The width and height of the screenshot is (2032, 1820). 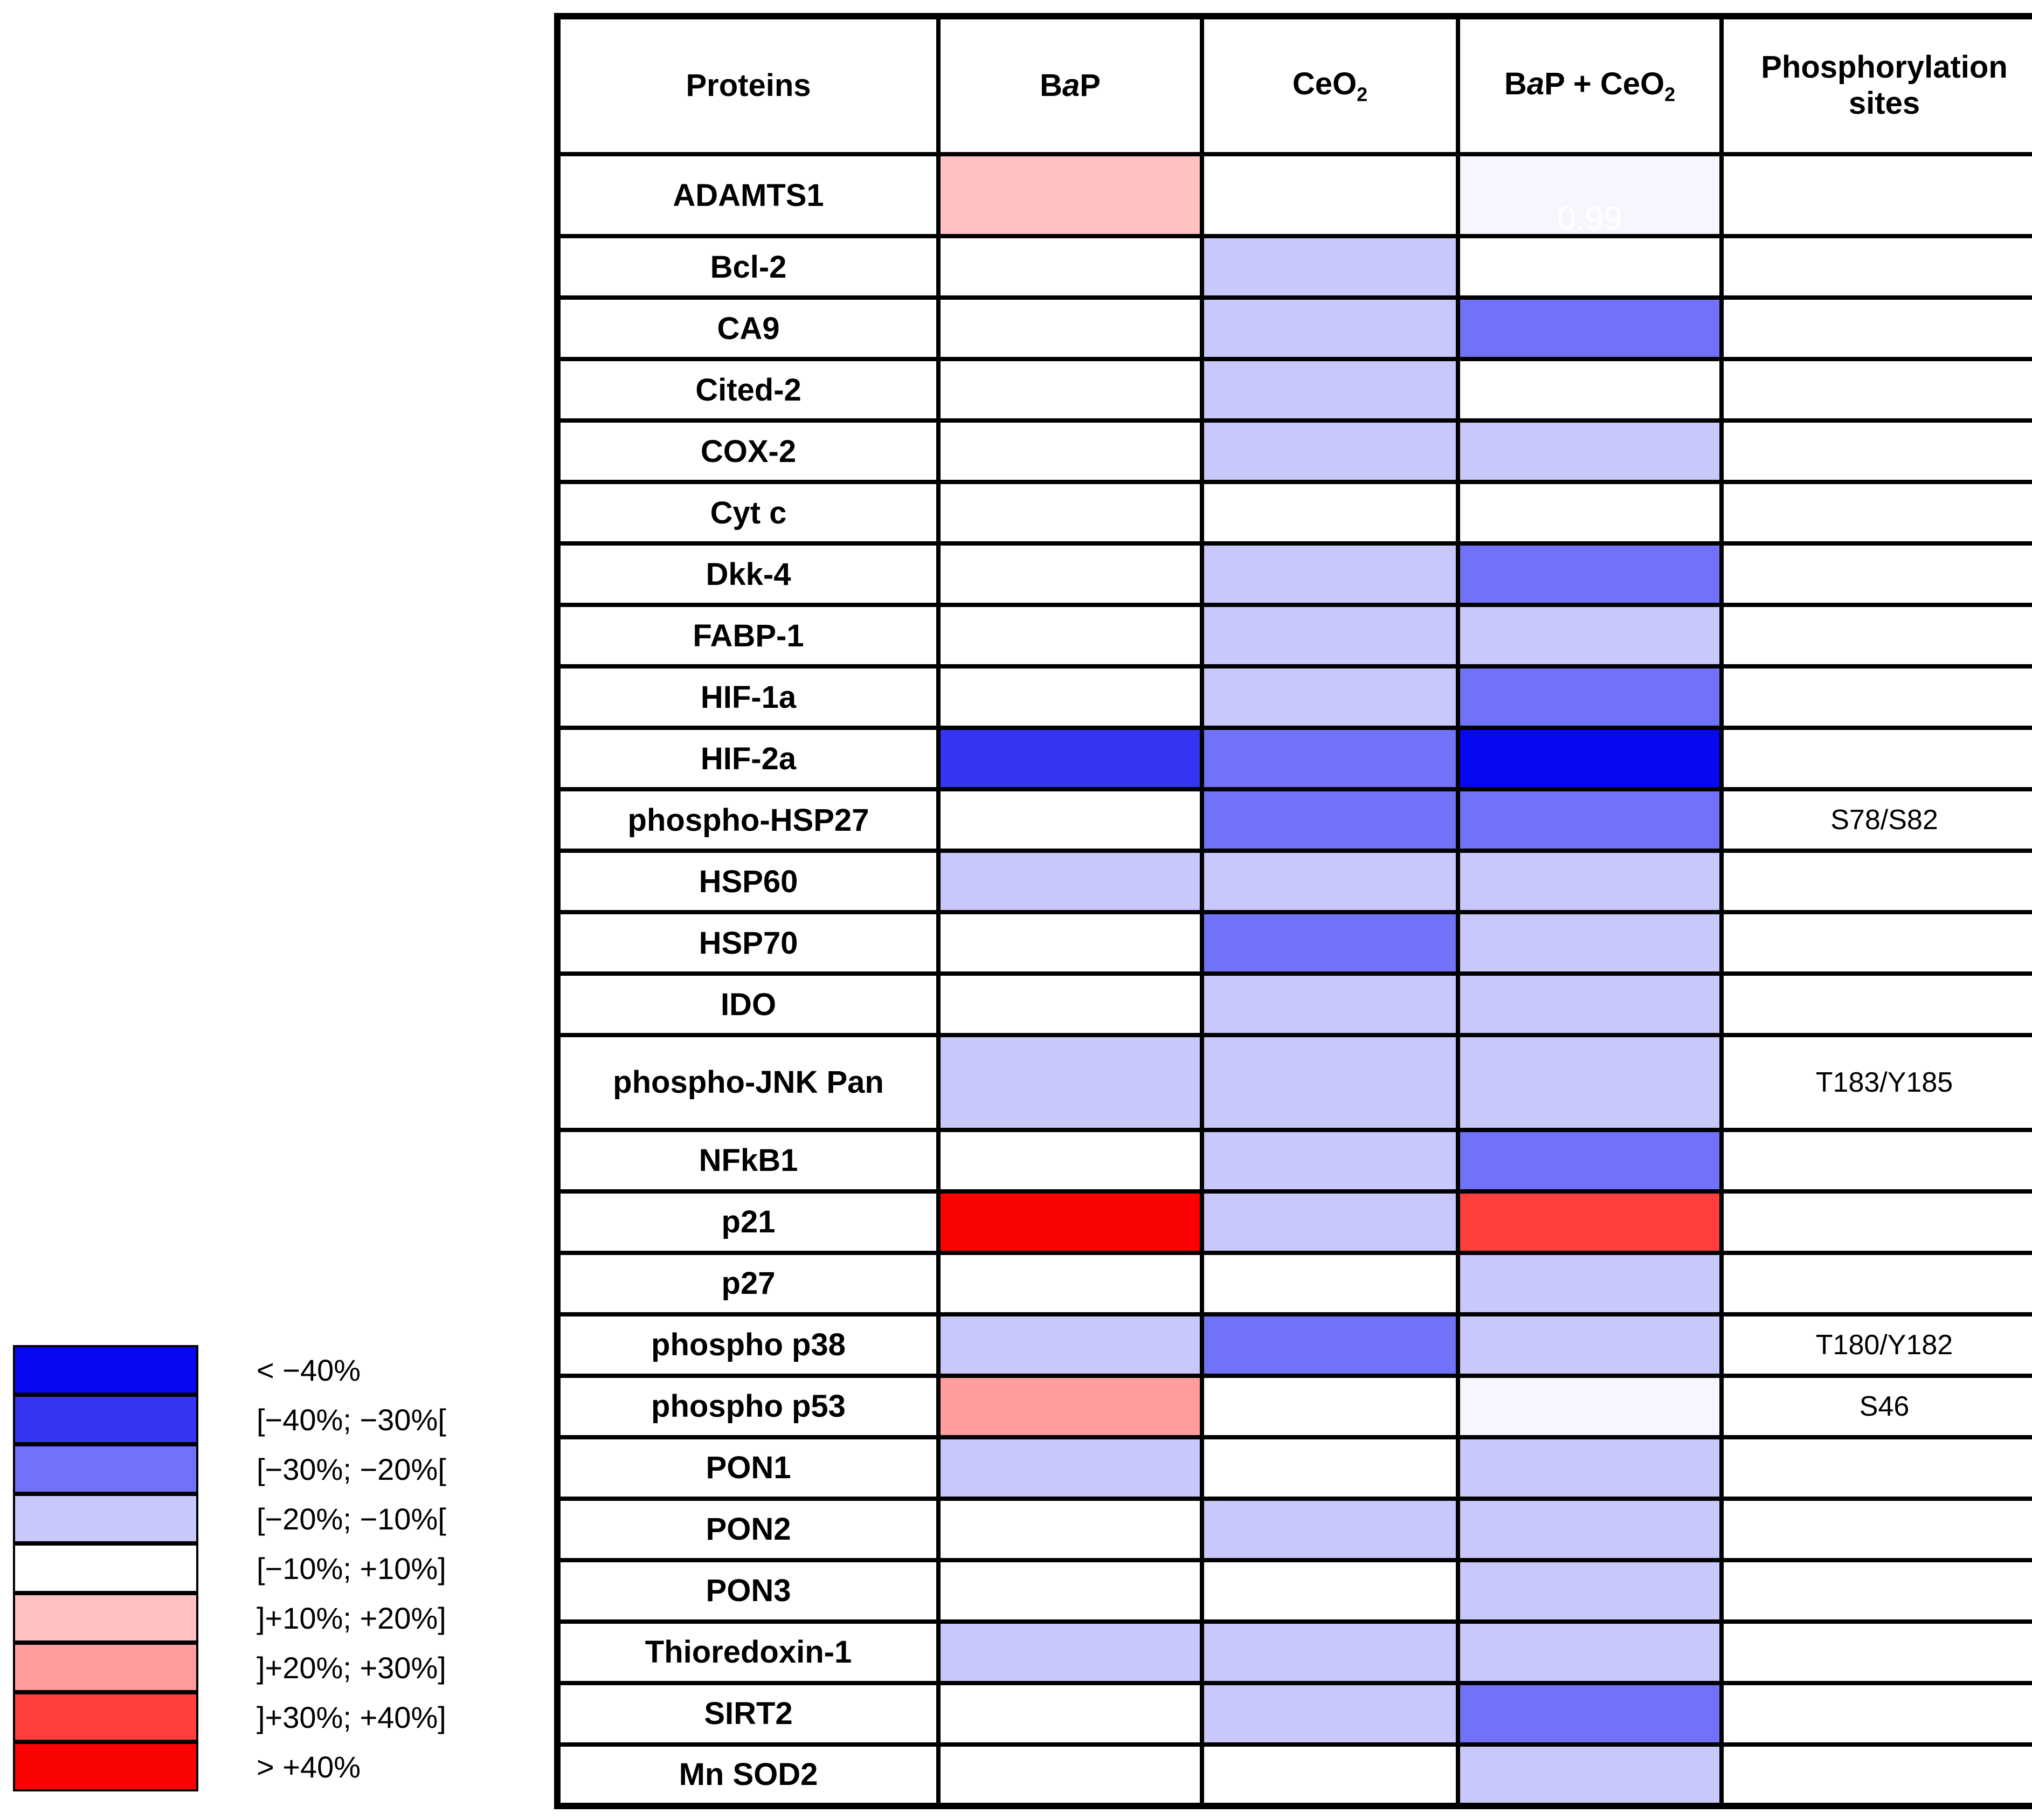 What do you see at coordinates (748, 636) in the screenshot?
I see `protein-name: FABP-1` at bounding box center [748, 636].